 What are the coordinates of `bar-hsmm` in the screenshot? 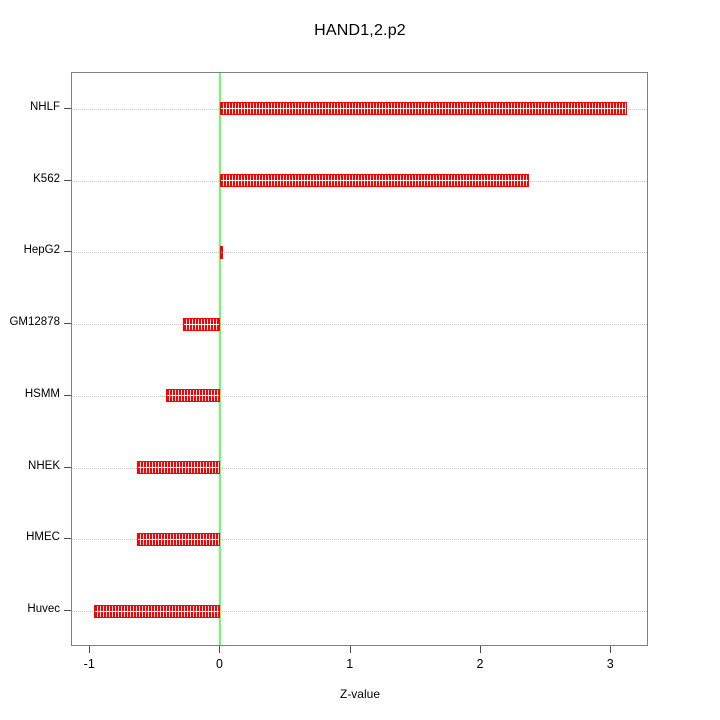 It's located at (193, 396).